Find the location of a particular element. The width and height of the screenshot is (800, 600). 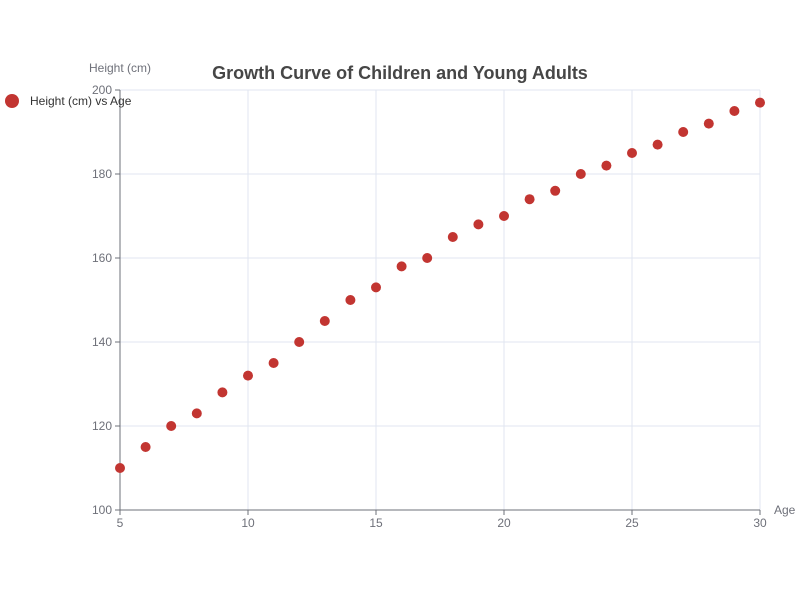

legend-marker-icon is located at coordinates (12, 101).